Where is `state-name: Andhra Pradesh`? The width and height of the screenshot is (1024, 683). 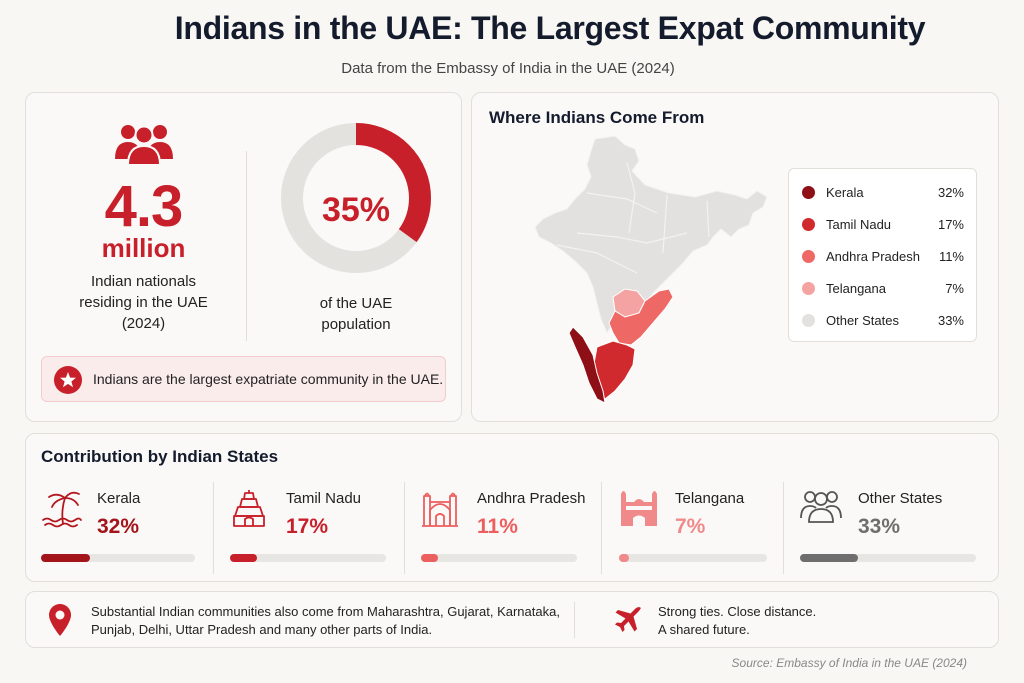
state-name: Andhra Pradesh is located at coordinates (531, 498).